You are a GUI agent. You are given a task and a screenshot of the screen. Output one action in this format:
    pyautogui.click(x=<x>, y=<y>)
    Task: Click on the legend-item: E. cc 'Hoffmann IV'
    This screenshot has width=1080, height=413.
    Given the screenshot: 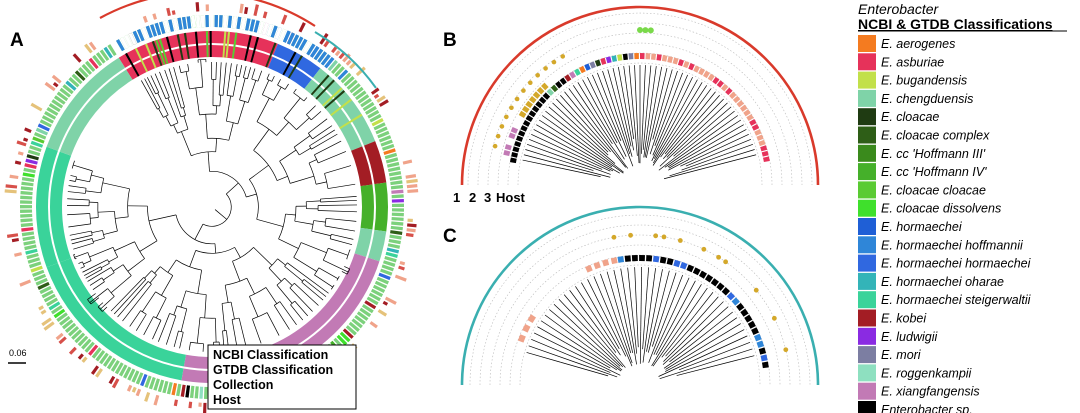 What is the action you would take?
    pyautogui.click(x=922, y=172)
    